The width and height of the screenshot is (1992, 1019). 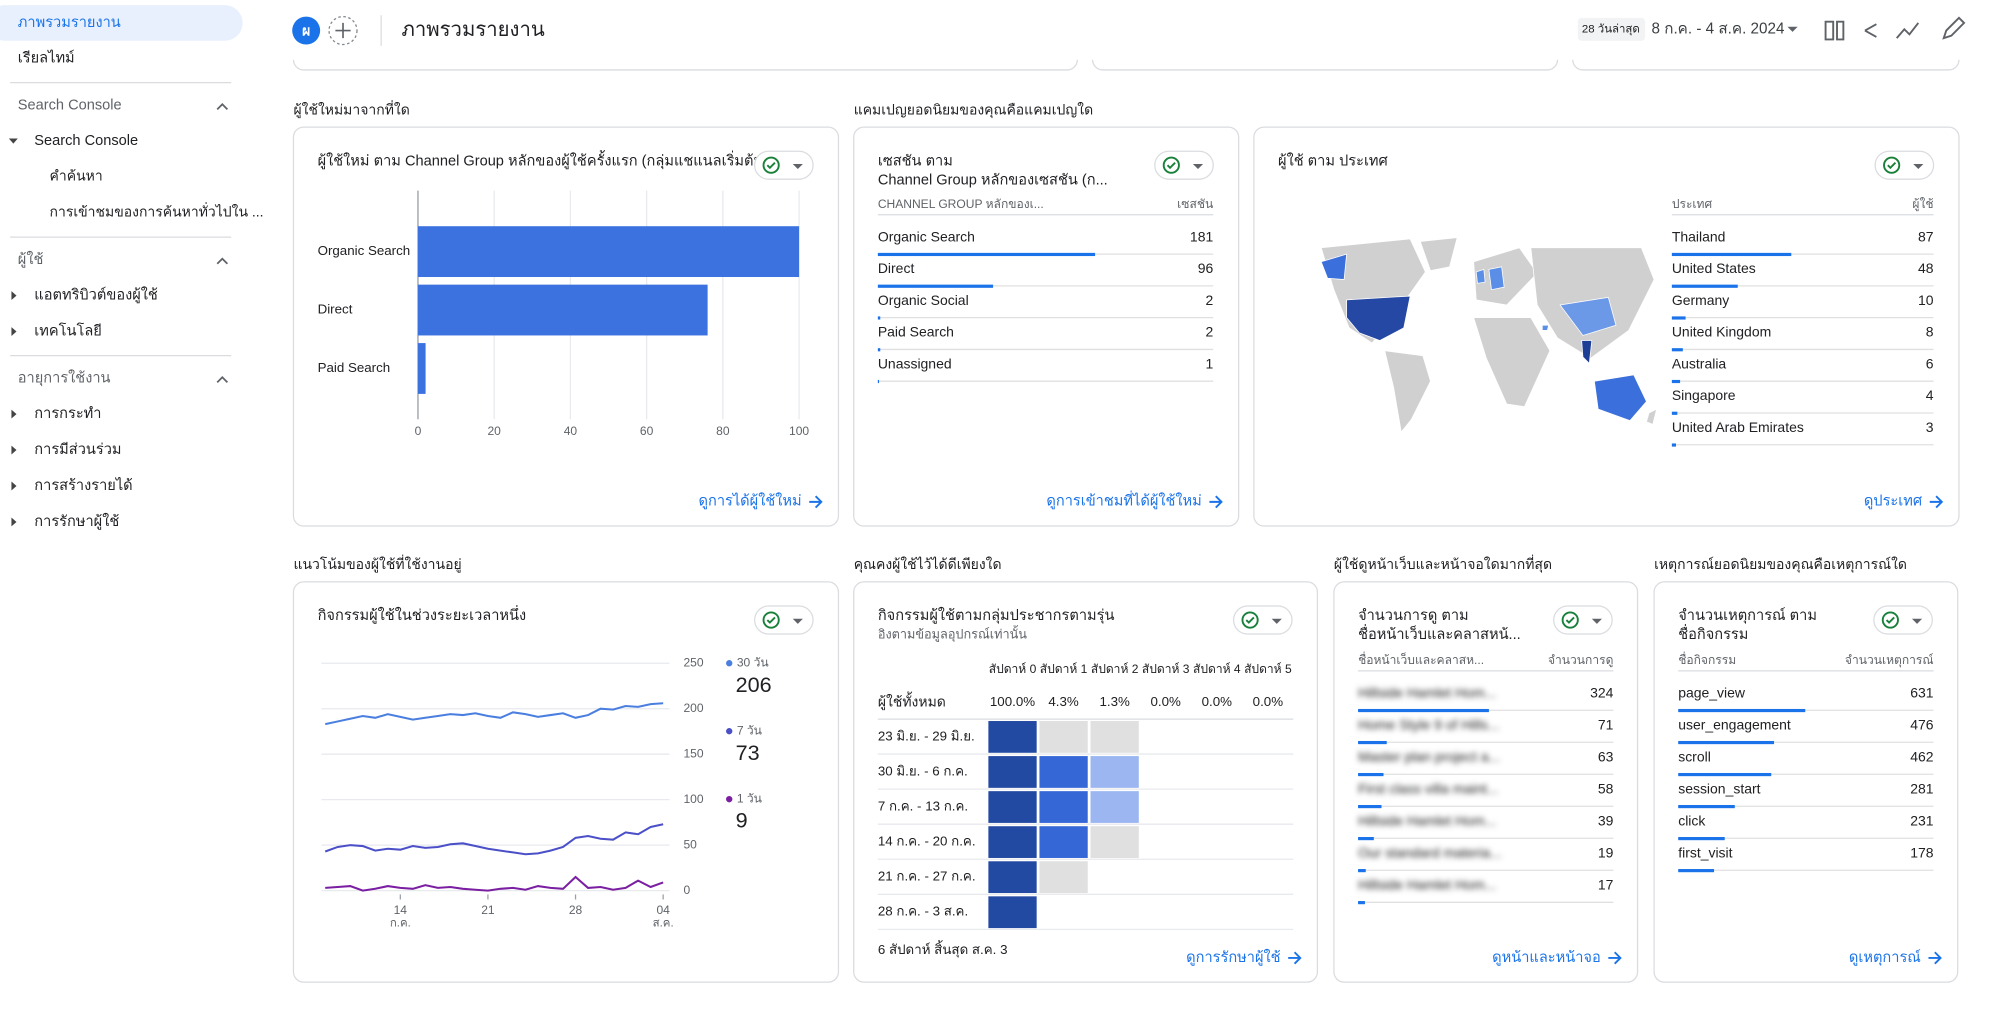 What do you see at coordinates (647, 431) in the screenshot?
I see `x-tick-label: 60` at bounding box center [647, 431].